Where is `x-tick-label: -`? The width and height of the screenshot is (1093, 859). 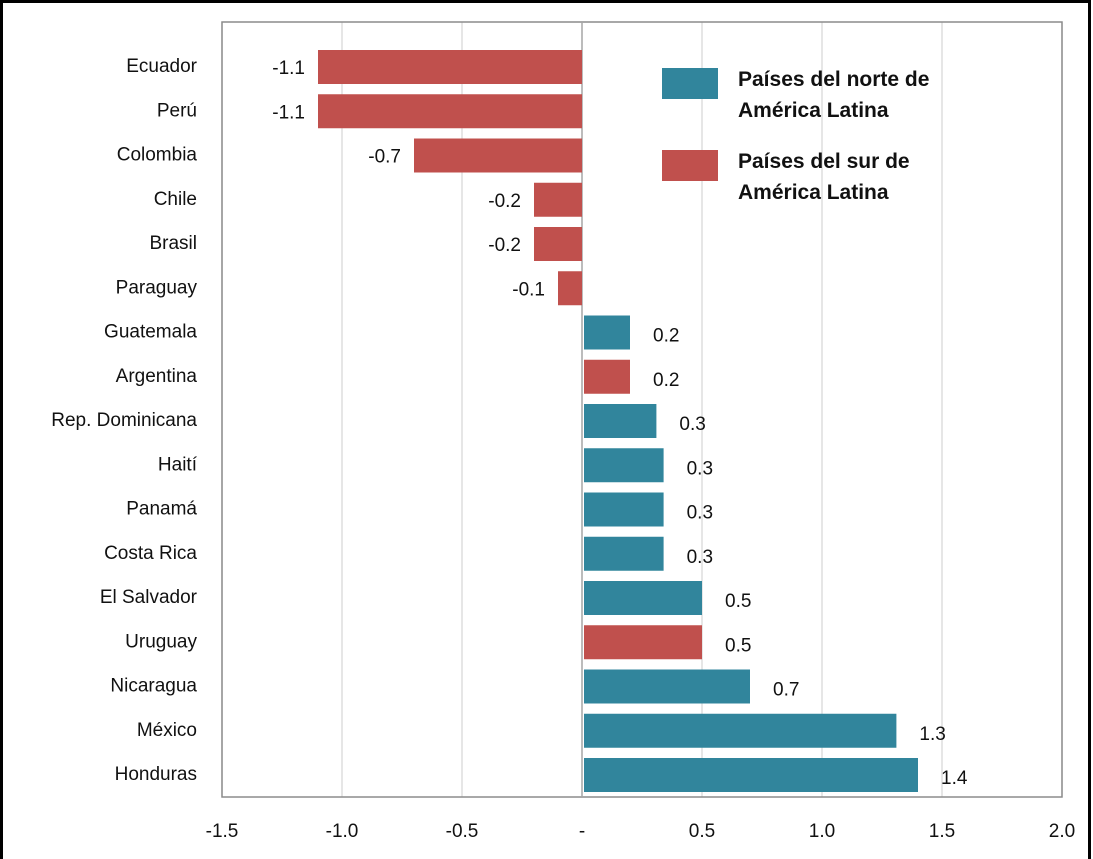 x-tick-label: - is located at coordinates (582, 831).